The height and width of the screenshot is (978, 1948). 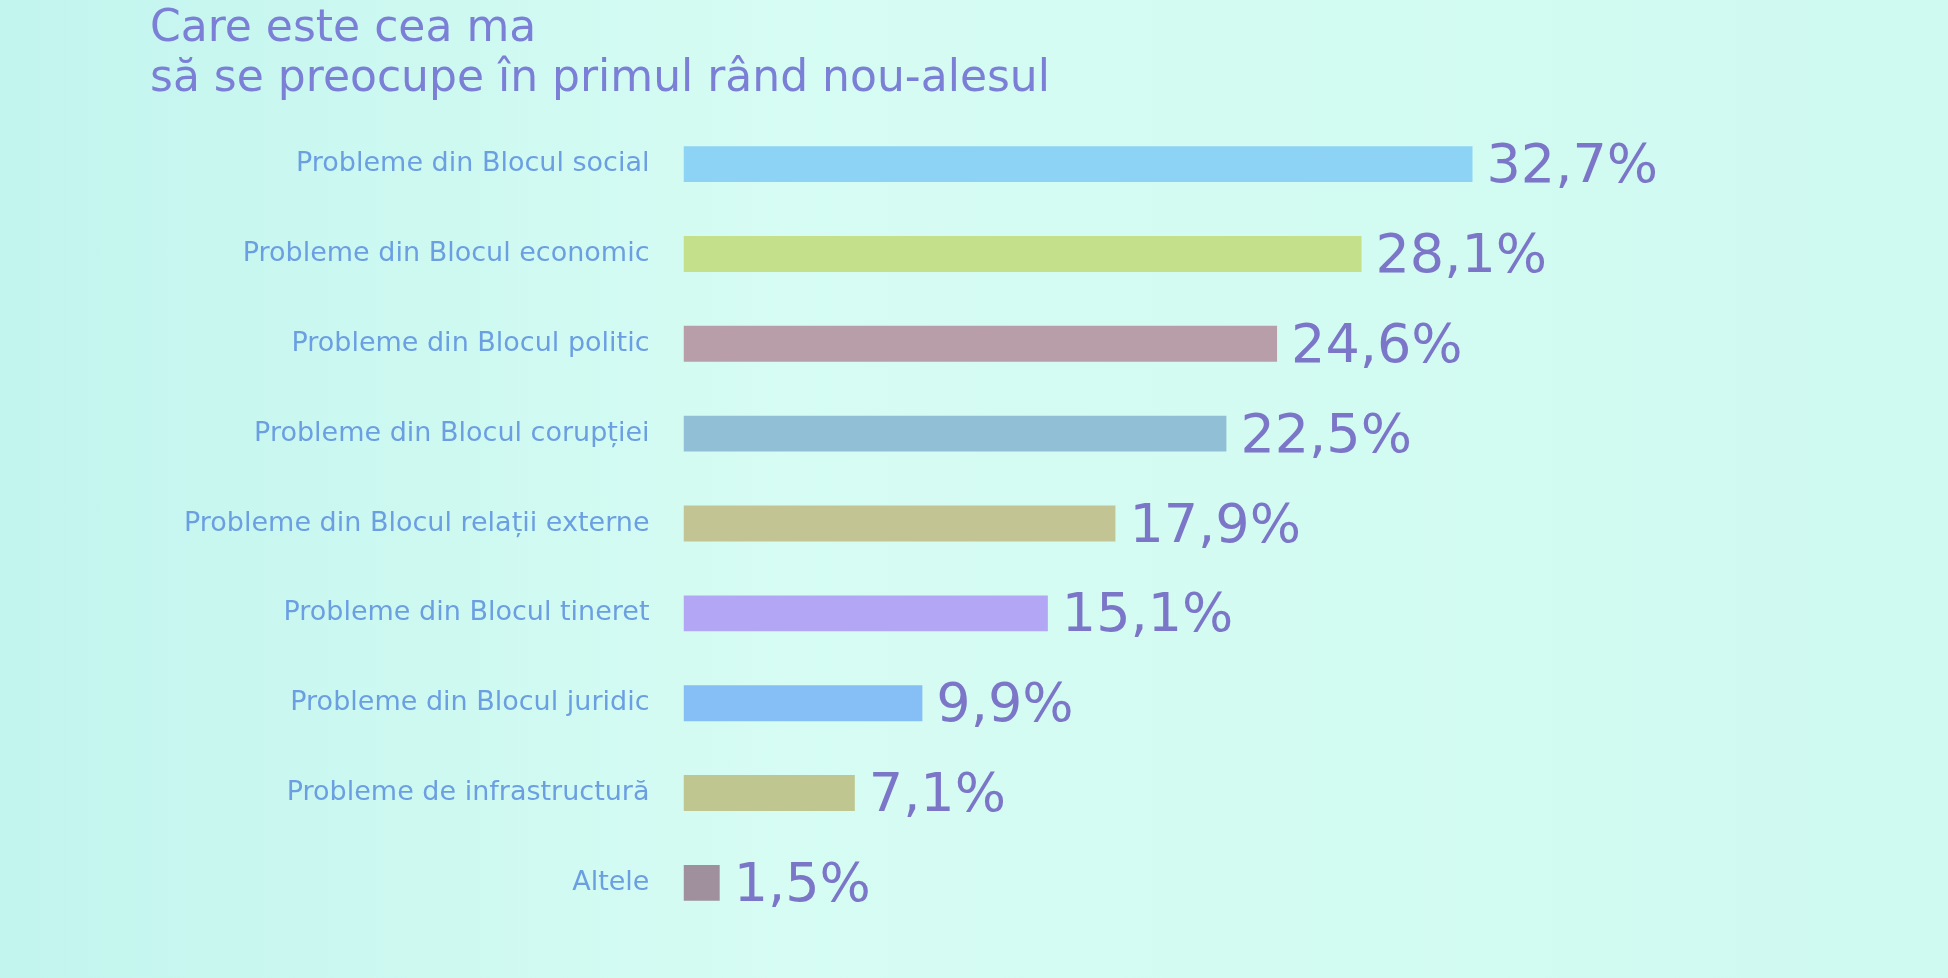 What do you see at coordinates (1326, 433) in the screenshot?
I see `data-label: 22,5%` at bounding box center [1326, 433].